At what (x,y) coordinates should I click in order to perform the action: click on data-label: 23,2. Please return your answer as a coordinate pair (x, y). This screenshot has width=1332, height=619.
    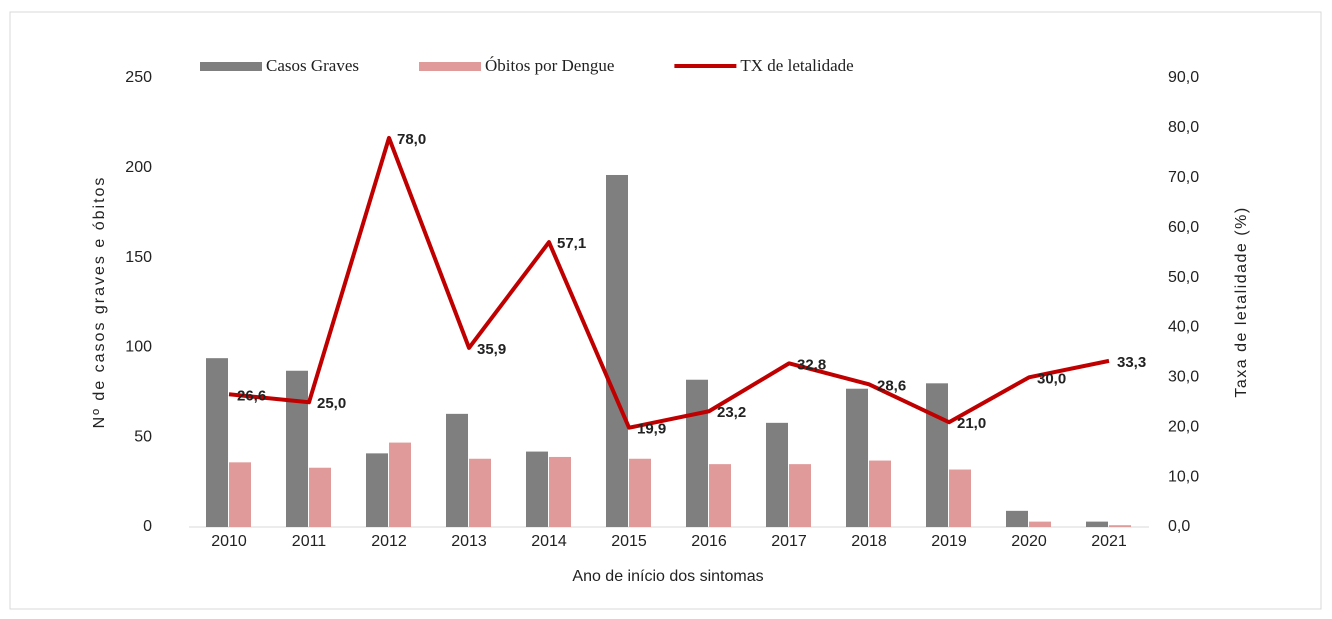
    Looking at the image, I should click on (731, 412).